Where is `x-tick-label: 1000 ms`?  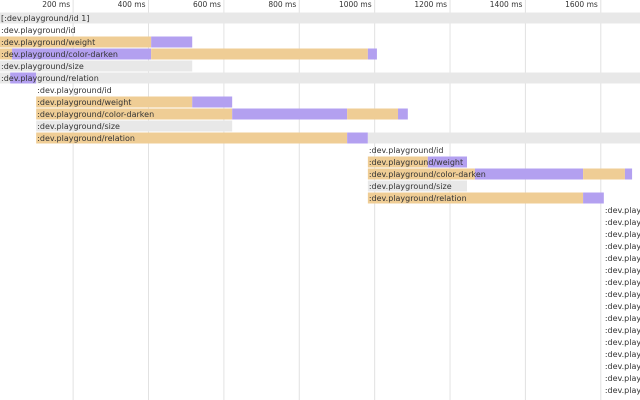
x-tick-label: 1000 ms is located at coordinates (355, 4).